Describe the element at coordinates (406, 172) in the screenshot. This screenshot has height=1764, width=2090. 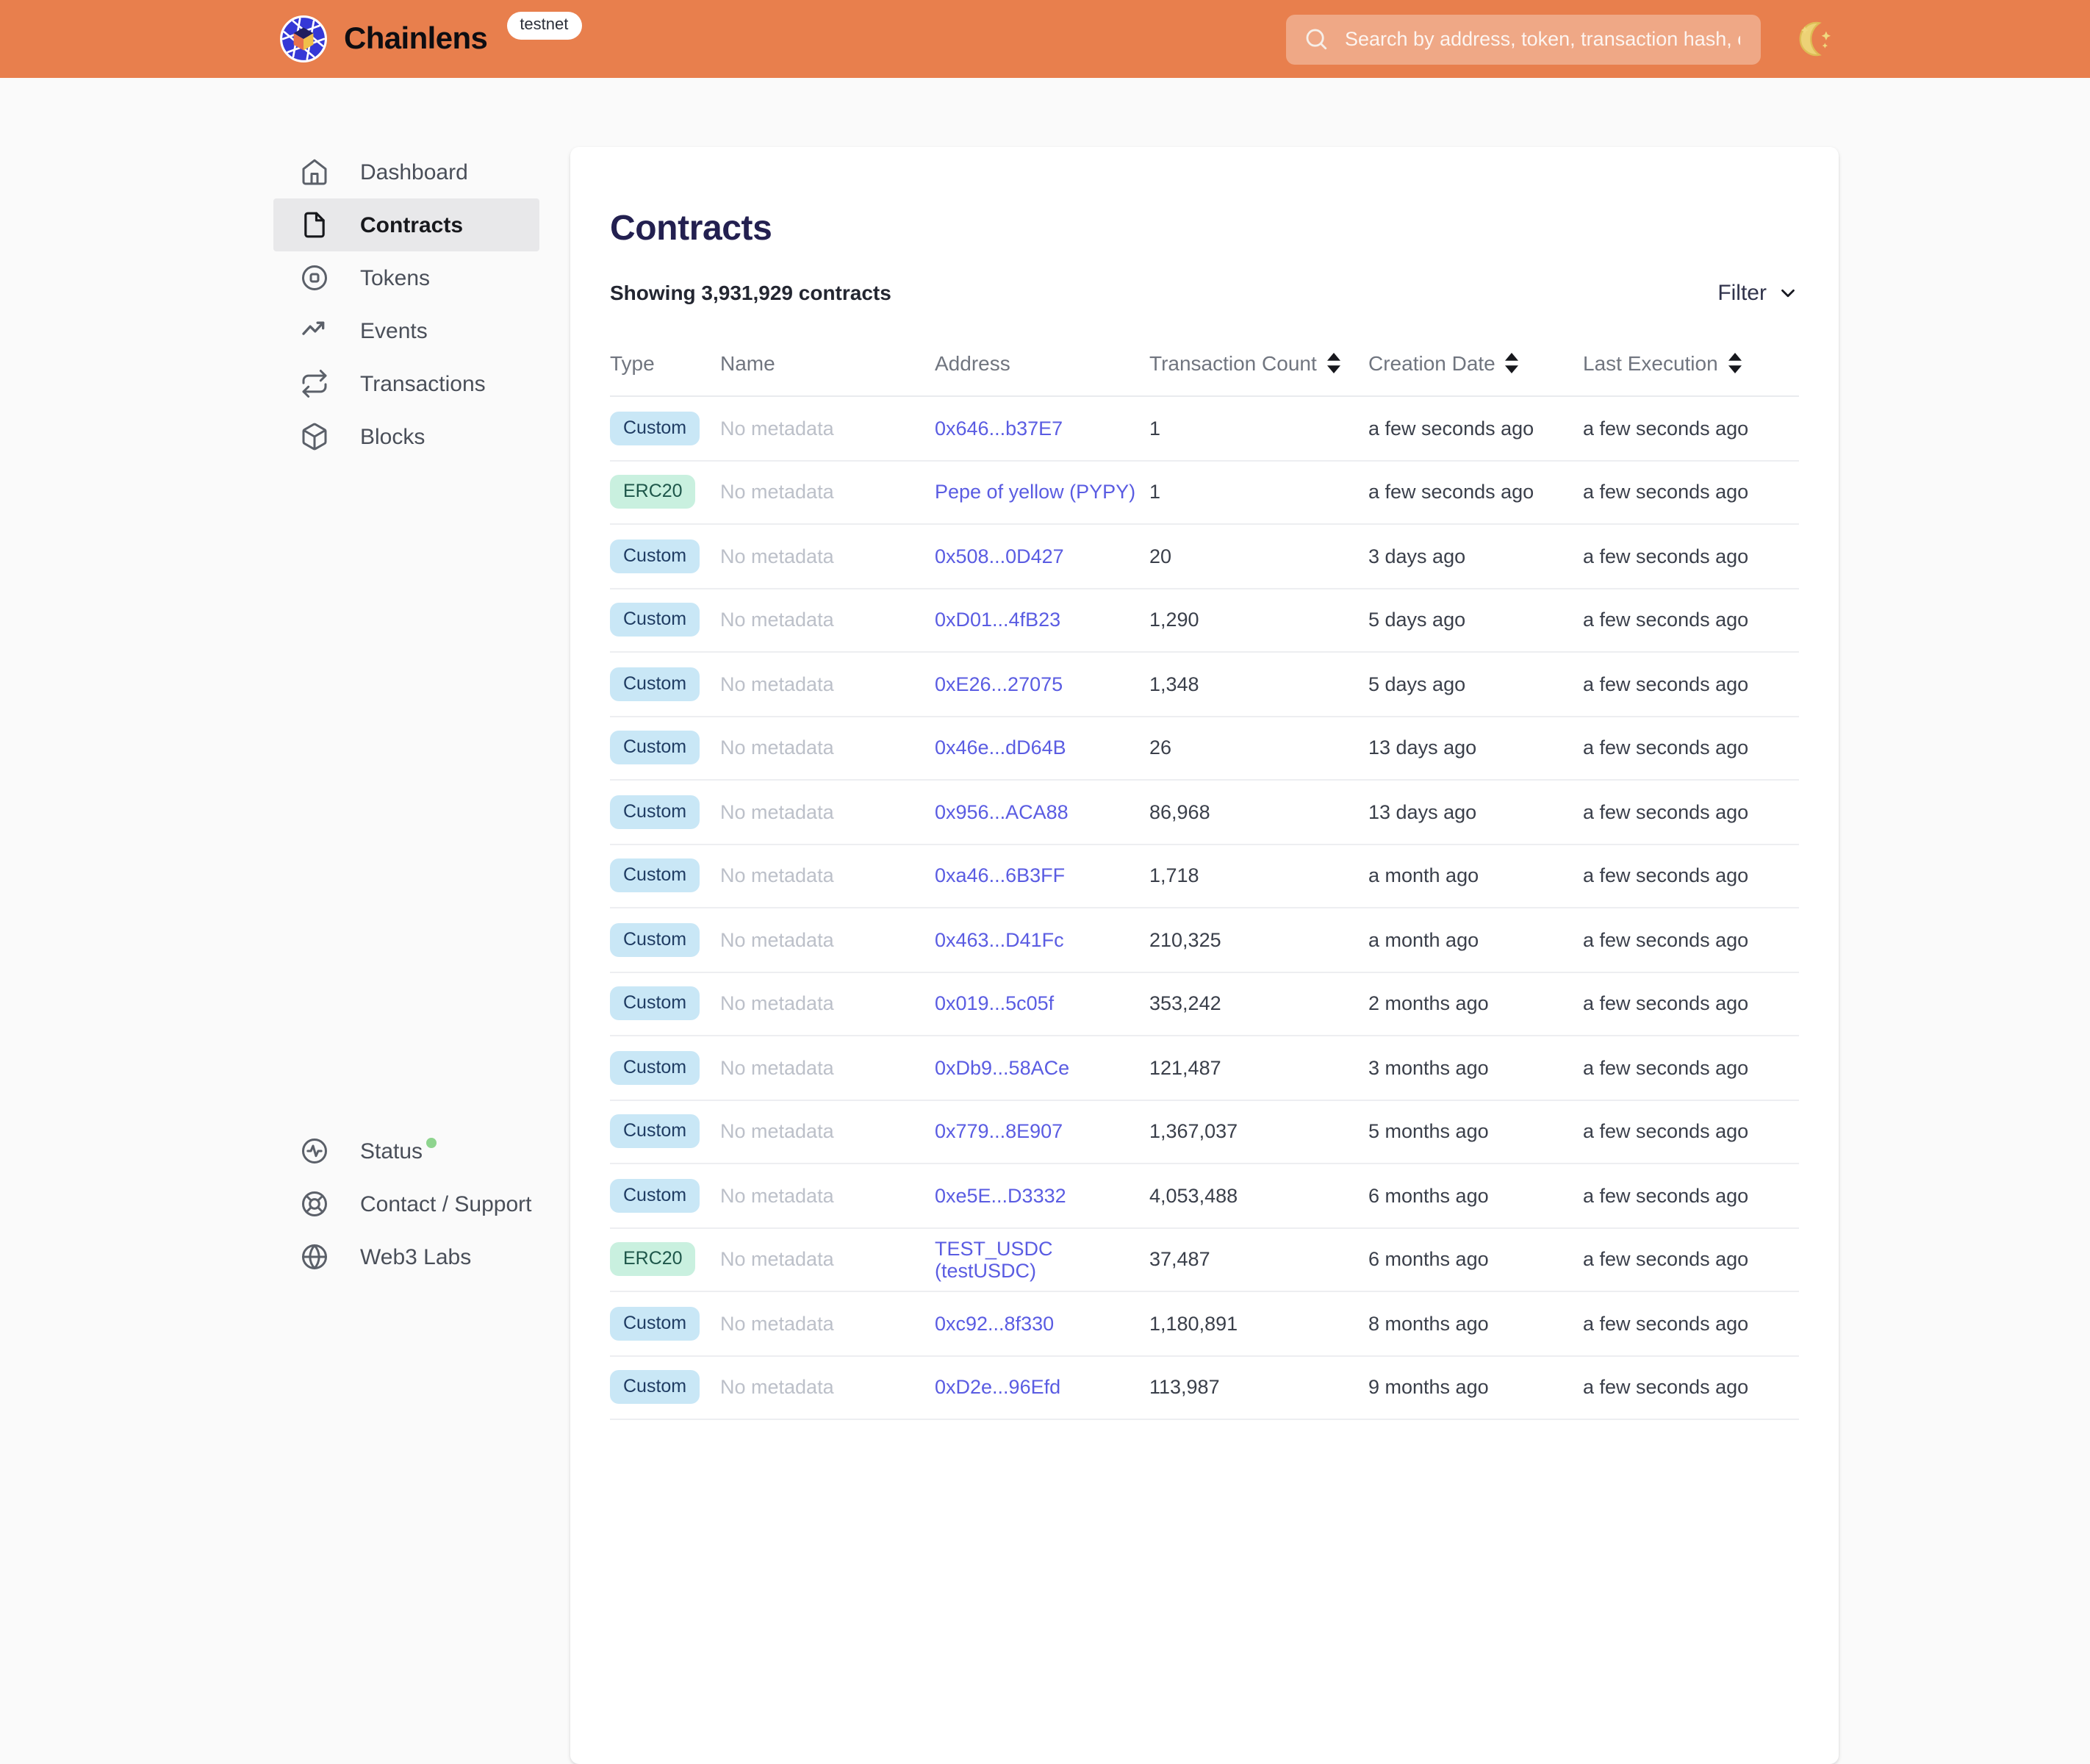
I see `sidebar-item-dashboard: Dashboard` at that location.